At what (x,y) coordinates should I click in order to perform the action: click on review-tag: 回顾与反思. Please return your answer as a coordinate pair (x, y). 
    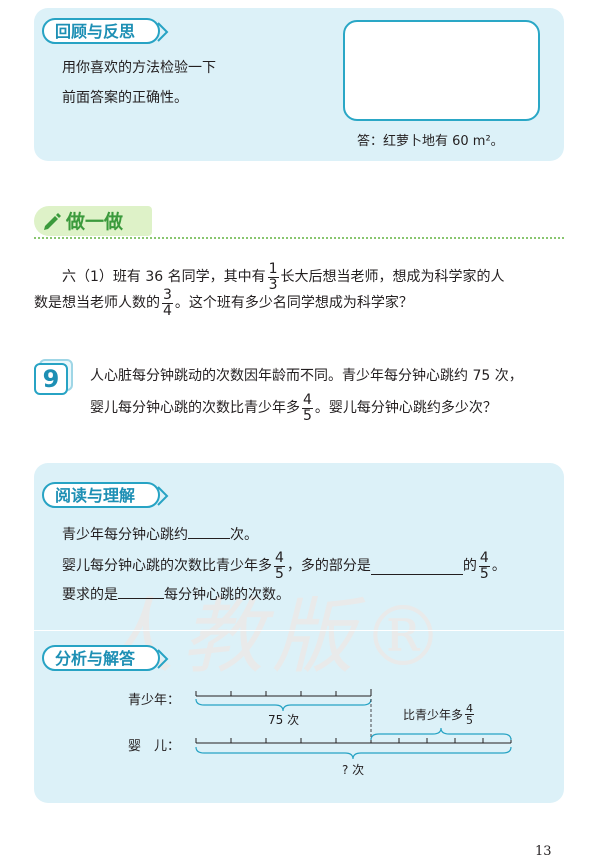
    Looking at the image, I should click on (105, 31).